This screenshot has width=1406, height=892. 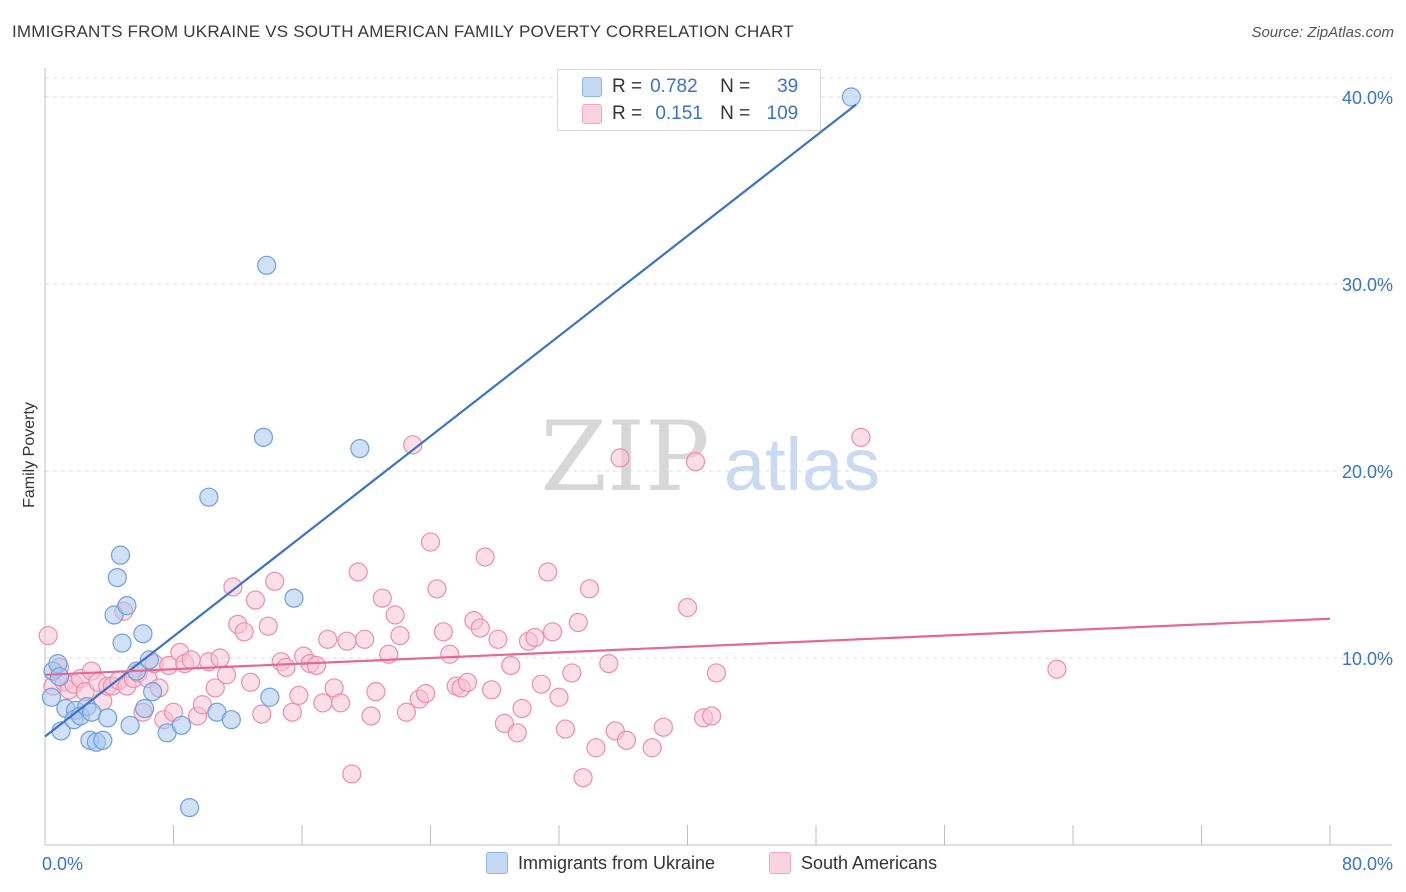 What do you see at coordinates (627, 113) in the screenshot?
I see `legend-r-label: R =` at bounding box center [627, 113].